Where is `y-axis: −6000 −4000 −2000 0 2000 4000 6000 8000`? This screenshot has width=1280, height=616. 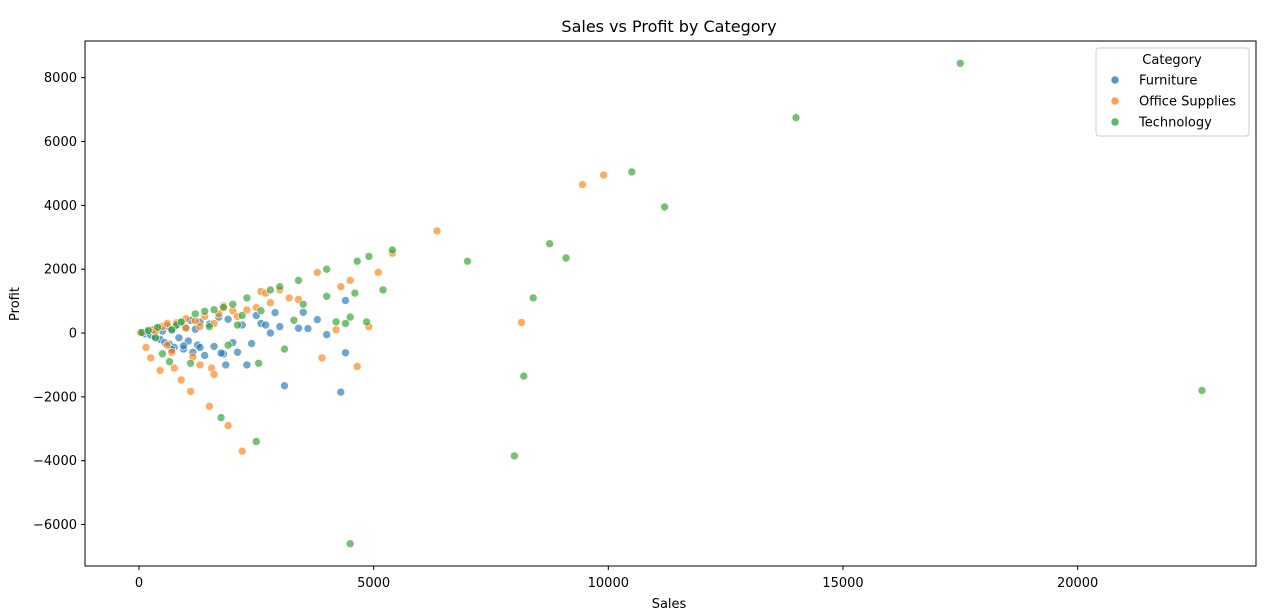
y-axis: −6000 −4000 −2000 0 2000 4000 6000 8000 is located at coordinates (59, 302).